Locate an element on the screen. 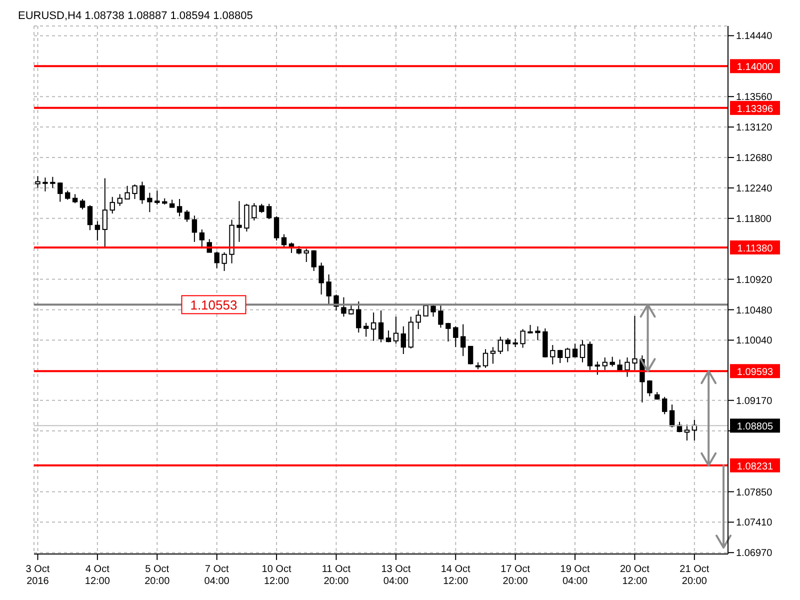  y-tick-label: 1.07850 is located at coordinates (754, 492).